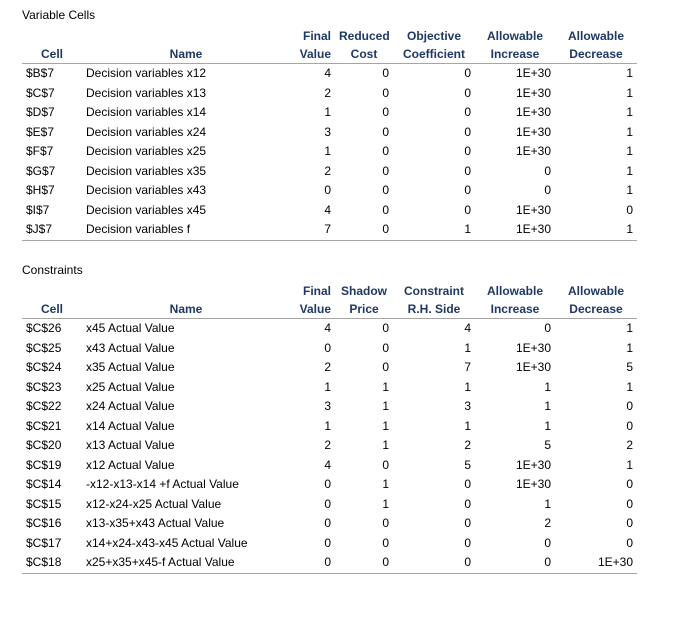  I want to click on header-coefficient: Coefficient, so click(434, 54).